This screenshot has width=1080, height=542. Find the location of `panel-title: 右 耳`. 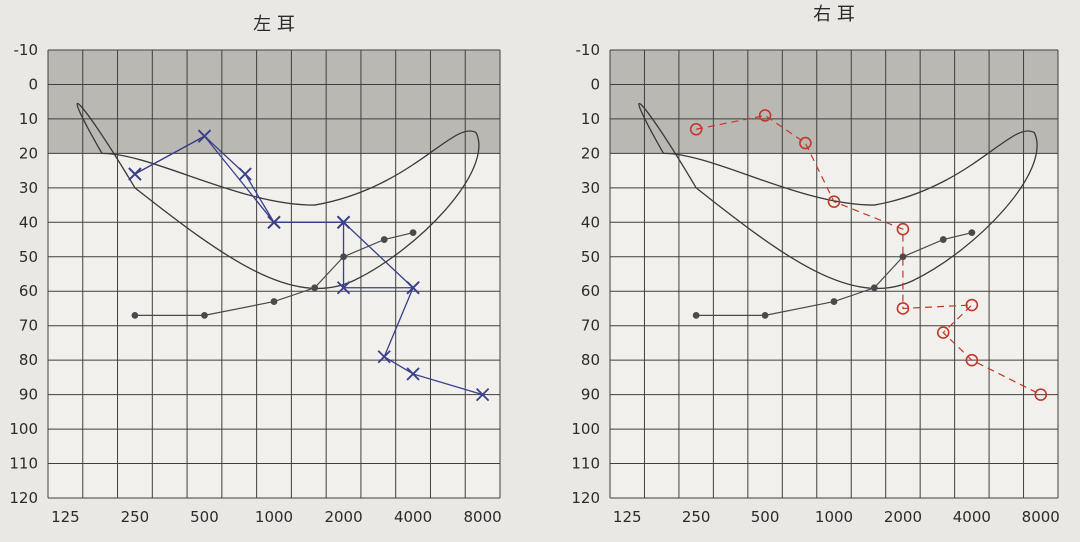

panel-title: 右 耳 is located at coordinates (834, 14).